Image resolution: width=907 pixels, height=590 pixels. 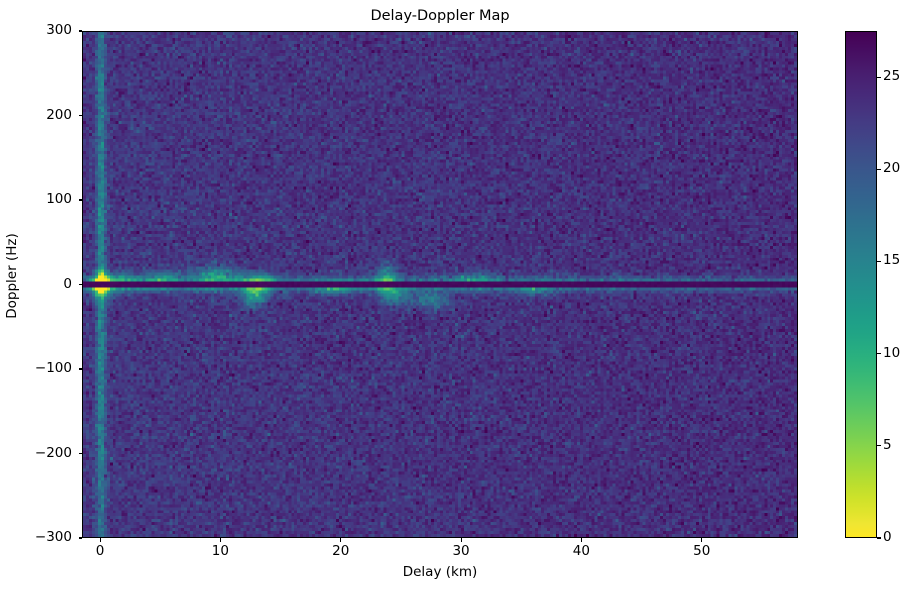 I want to click on x-tick-label: 50, so click(x=702, y=551).